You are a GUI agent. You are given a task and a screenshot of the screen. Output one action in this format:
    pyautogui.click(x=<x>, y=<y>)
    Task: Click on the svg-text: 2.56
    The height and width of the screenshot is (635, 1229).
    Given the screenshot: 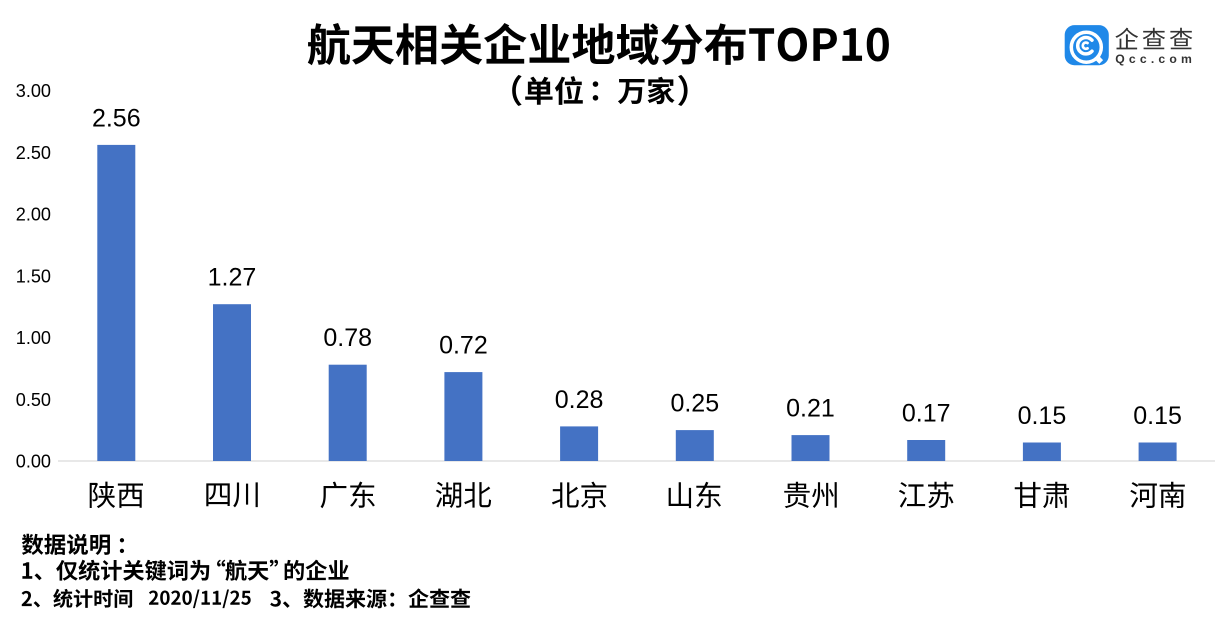 What is the action you would take?
    pyautogui.click(x=116, y=118)
    